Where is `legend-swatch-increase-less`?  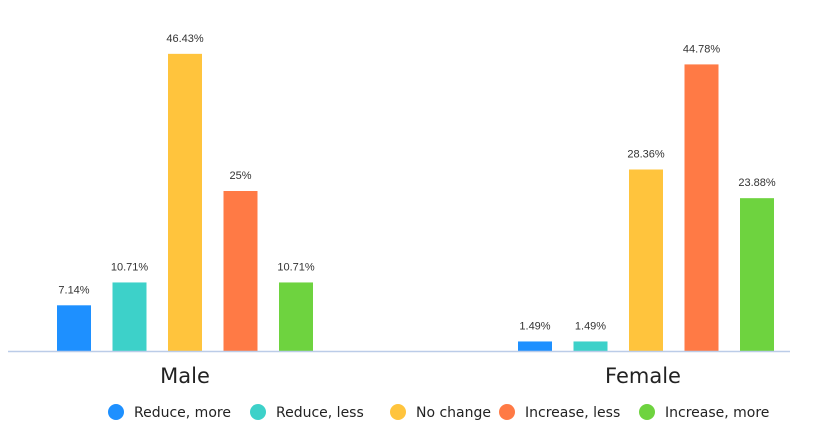 legend-swatch-increase-less is located at coordinates (507, 412).